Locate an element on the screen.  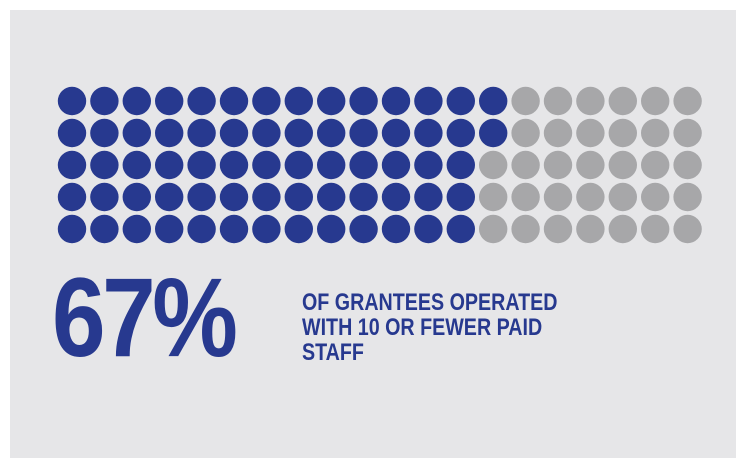
percent-stat: 67% is located at coordinates (145, 317).